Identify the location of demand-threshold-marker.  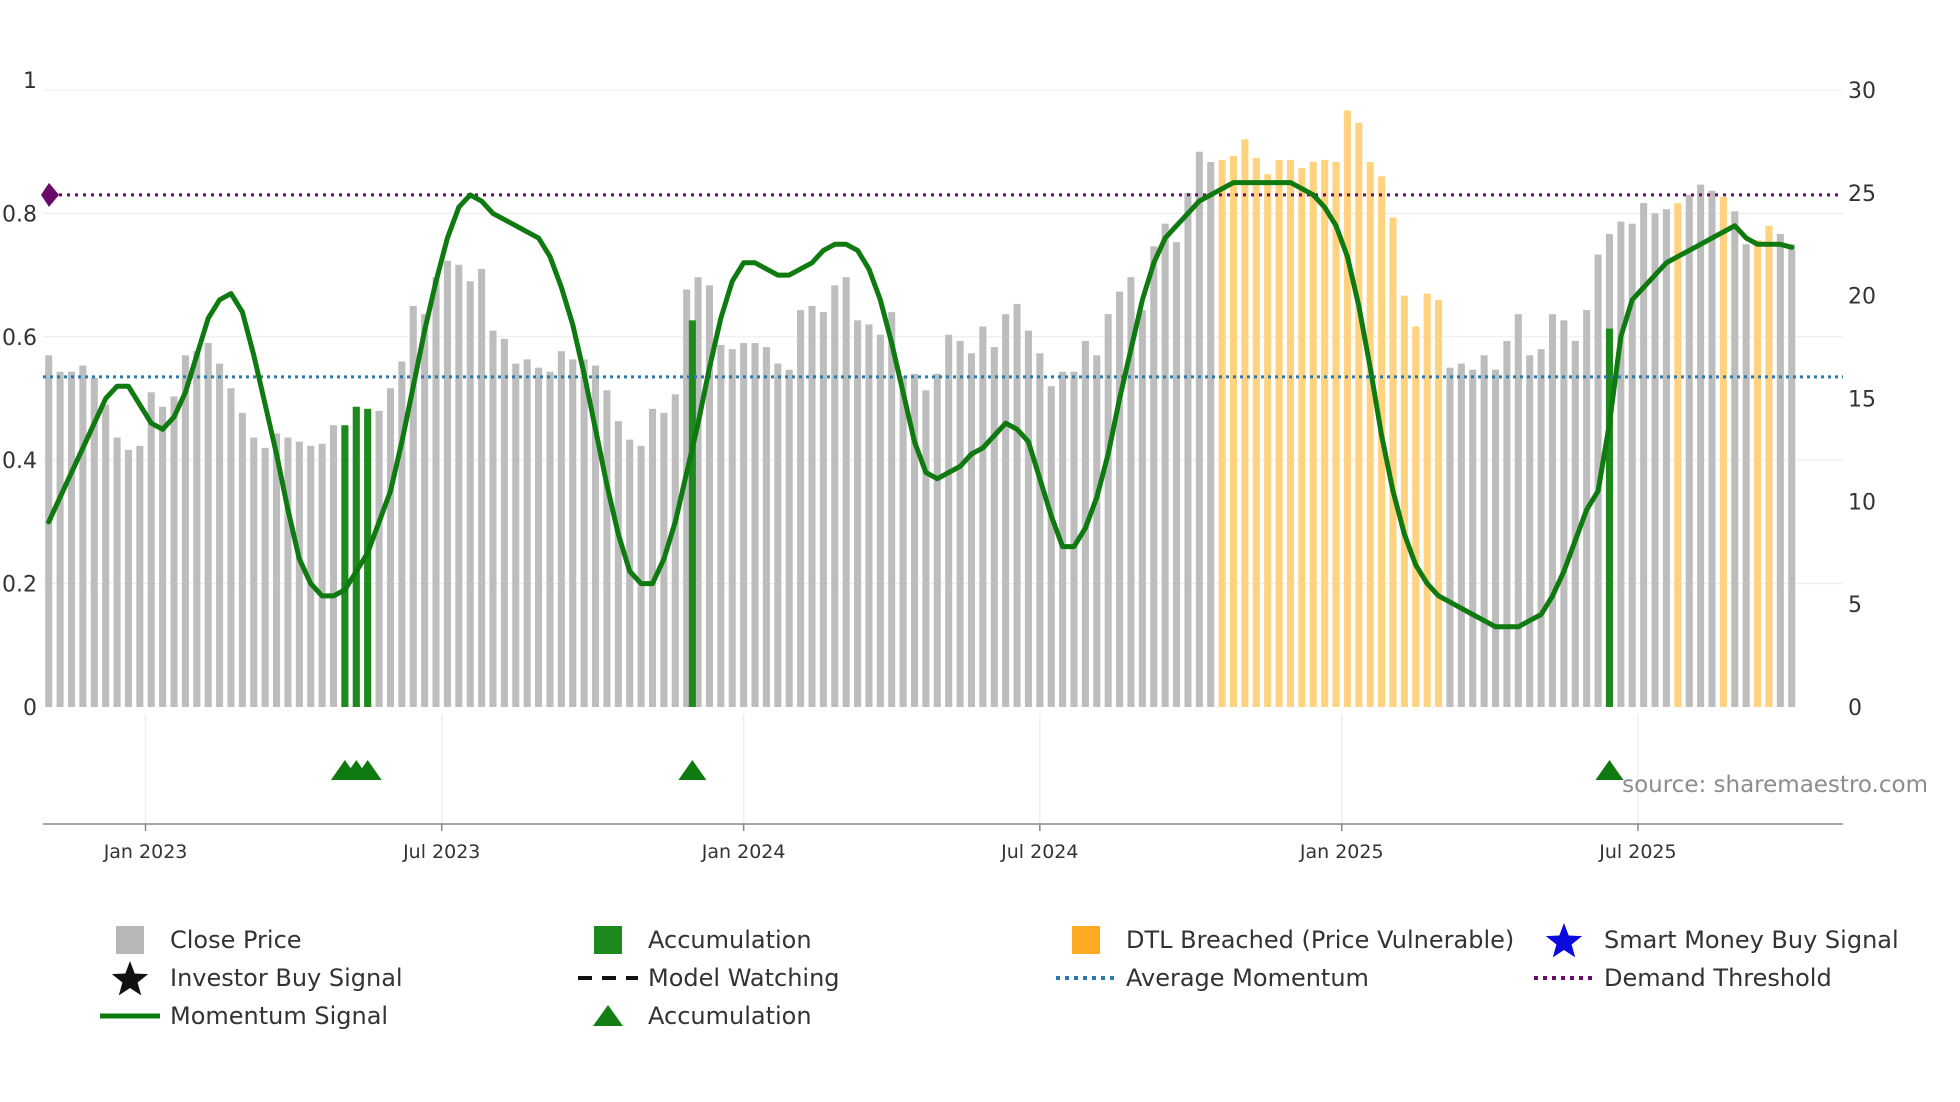
(50, 194).